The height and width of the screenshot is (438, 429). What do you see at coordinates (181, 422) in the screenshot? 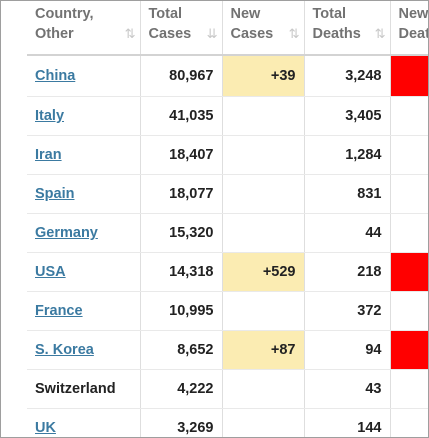
I see `total-cases-cell: 3,269` at bounding box center [181, 422].